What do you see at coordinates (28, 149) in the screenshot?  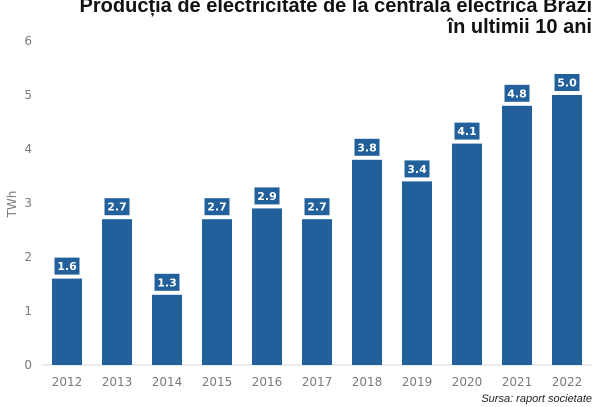 I see `y-tick-label: 4` at bounding box center [28, 149].